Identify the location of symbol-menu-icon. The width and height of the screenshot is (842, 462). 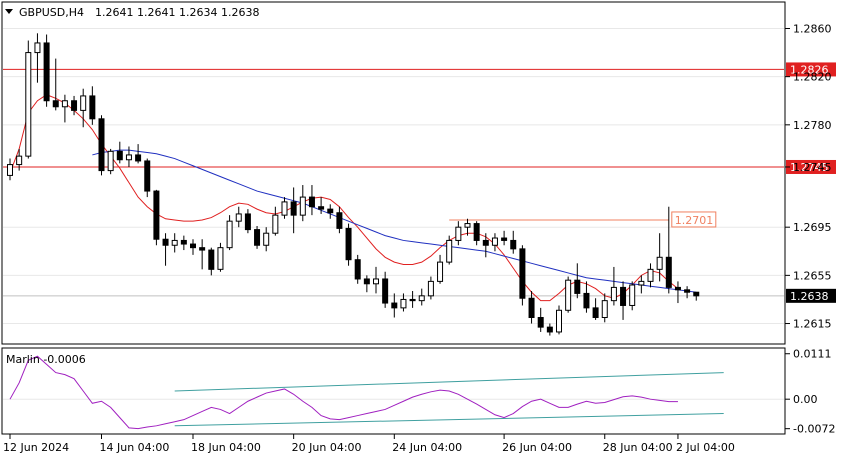
(9, 11).